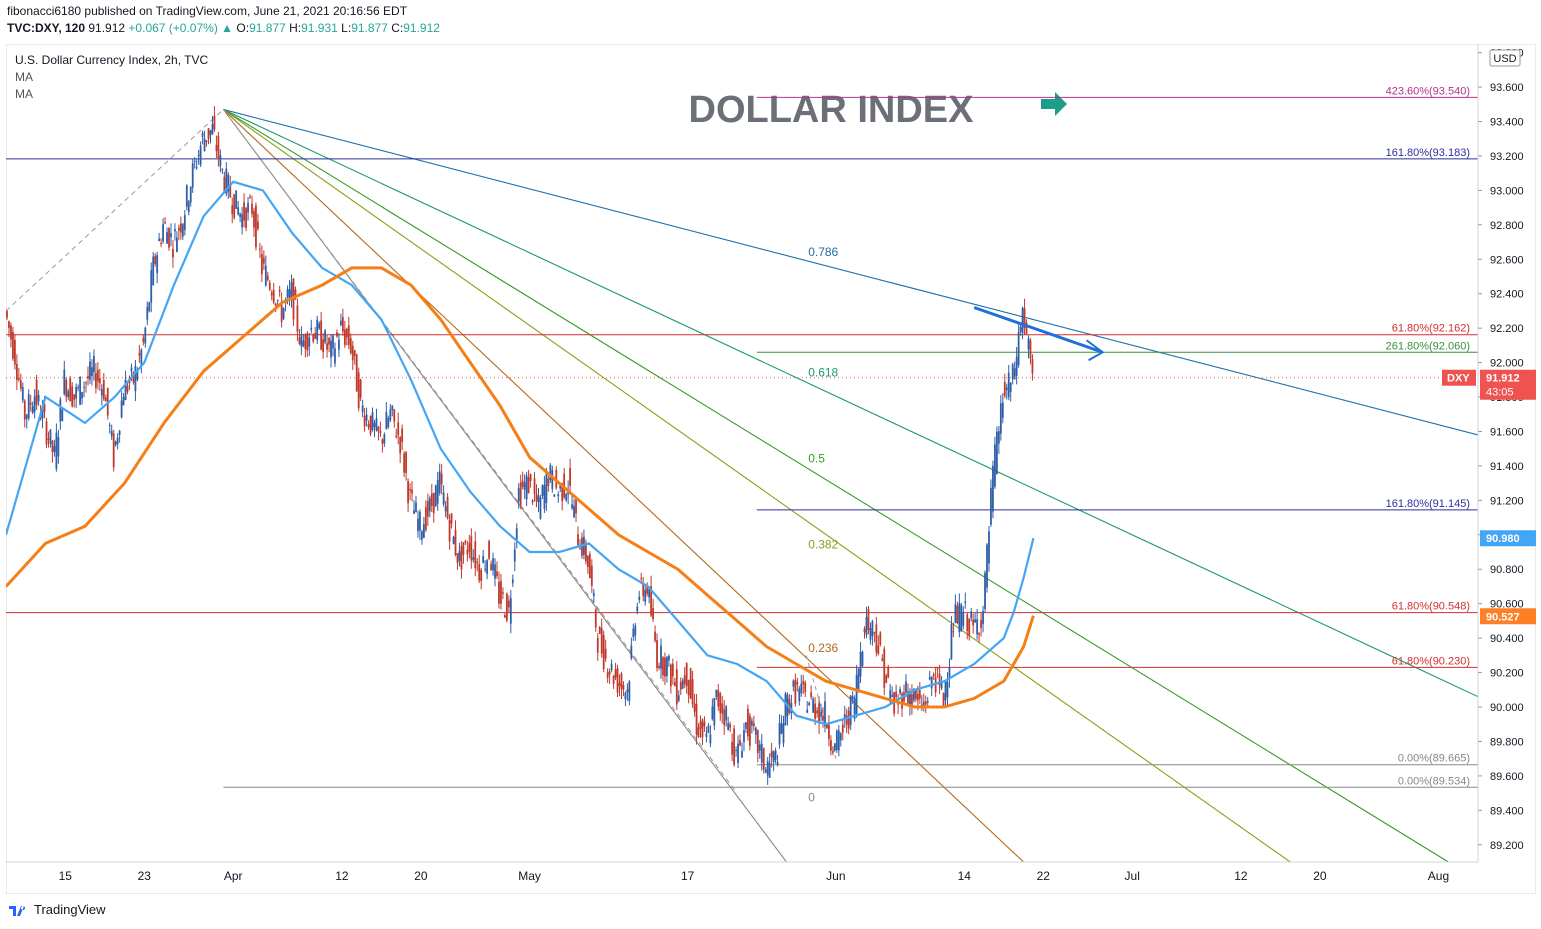 The image size is (1541, 929). What do you see at coordinates (1431, 607) in the screenshot?
I see `fib-level-label: 61.80%(90.548)` at bounding box center [1431, 607].